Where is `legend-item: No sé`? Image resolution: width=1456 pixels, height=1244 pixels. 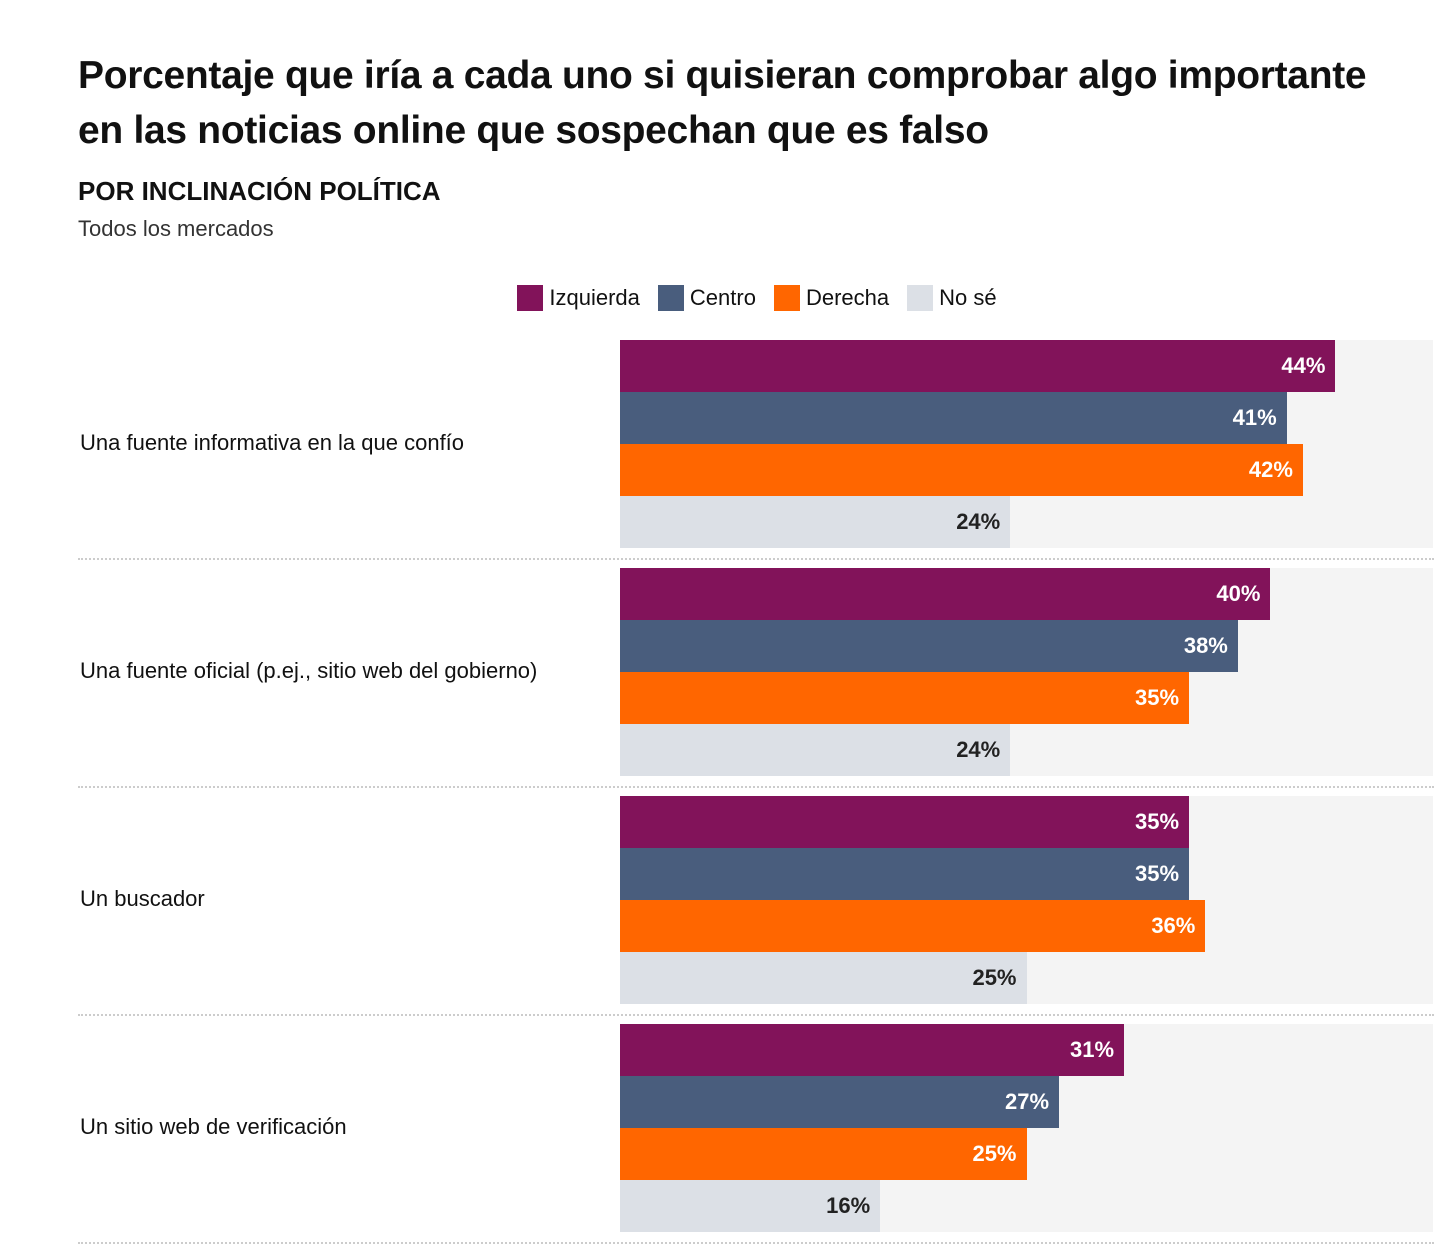
legend-item: No sé is located at coordinates (952, 298).